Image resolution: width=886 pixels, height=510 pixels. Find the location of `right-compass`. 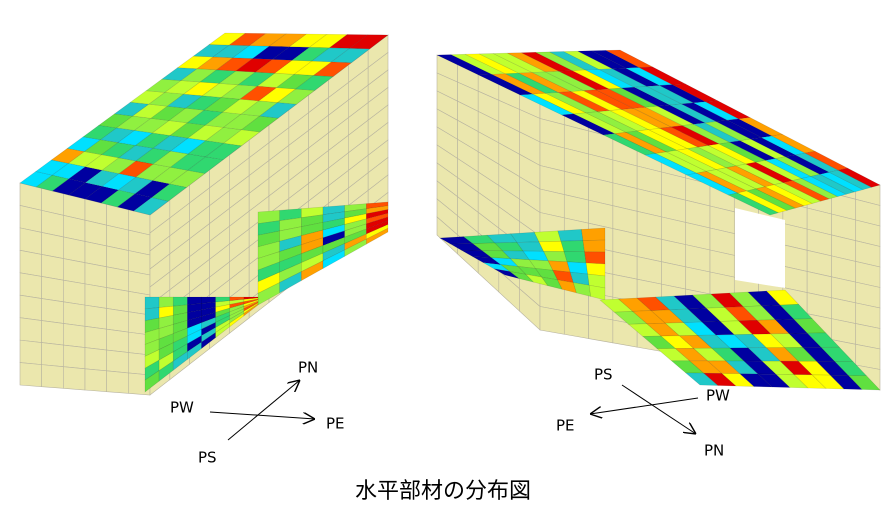

right-compass is located at coordinates (644, 409).